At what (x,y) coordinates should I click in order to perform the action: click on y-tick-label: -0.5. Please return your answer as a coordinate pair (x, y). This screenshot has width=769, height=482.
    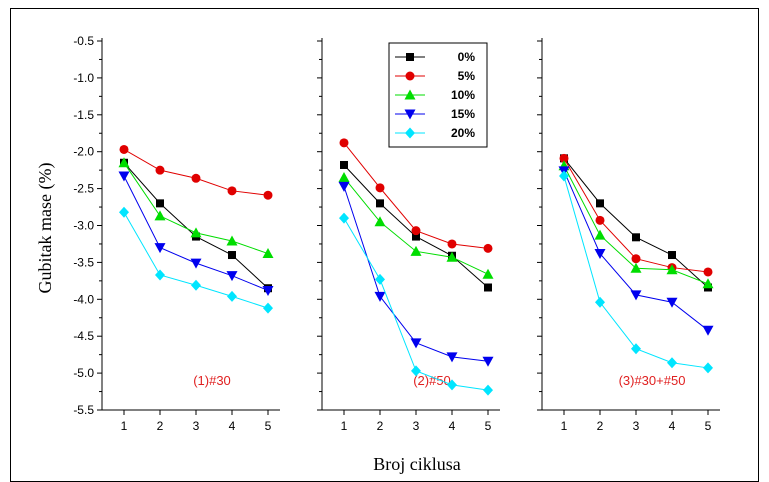
    Looking at the image, I should click on (83, 41).